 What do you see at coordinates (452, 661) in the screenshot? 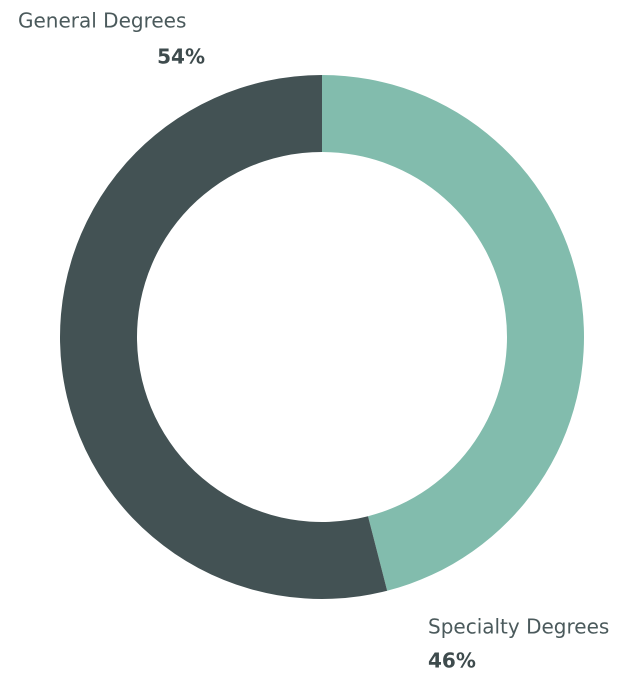
I see `slice-value: 46%` at bounding box center [452, 661].